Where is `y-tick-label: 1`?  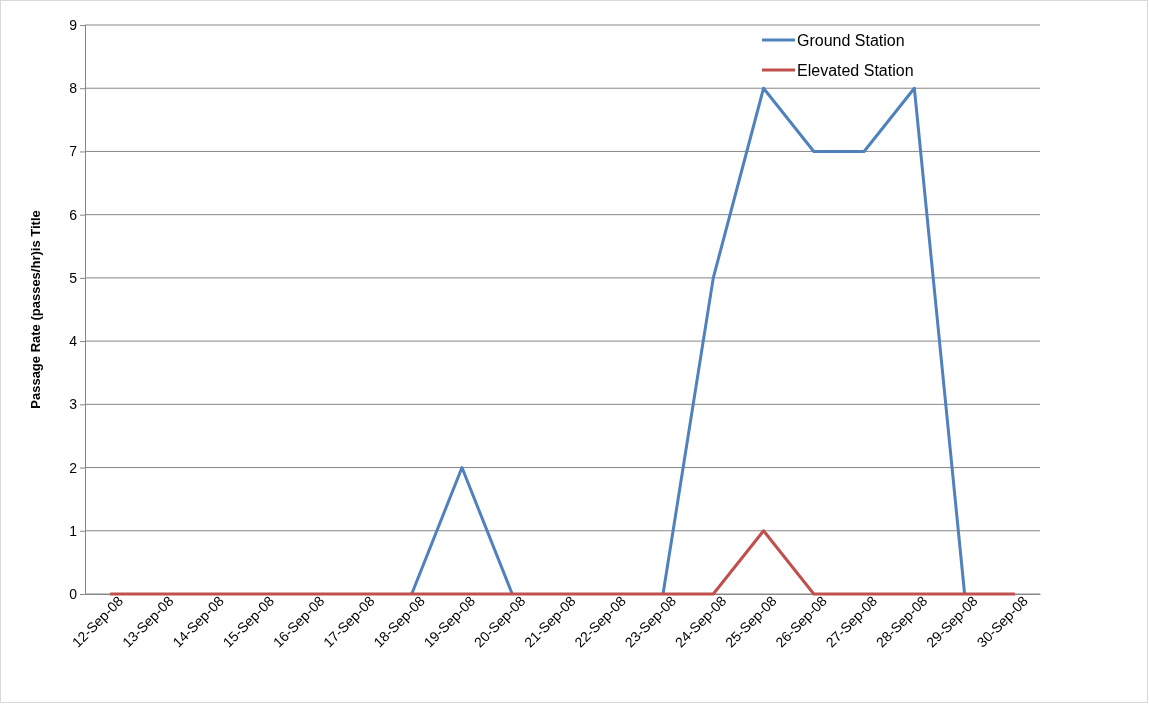
y-tick-label: 1 is located at coordinates (73, 530).